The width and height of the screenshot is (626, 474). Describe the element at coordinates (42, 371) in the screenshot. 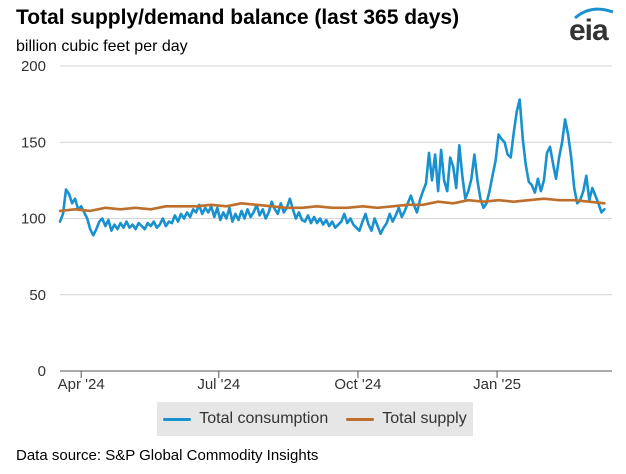

I see `y-tick-label-0: 0` at that location.